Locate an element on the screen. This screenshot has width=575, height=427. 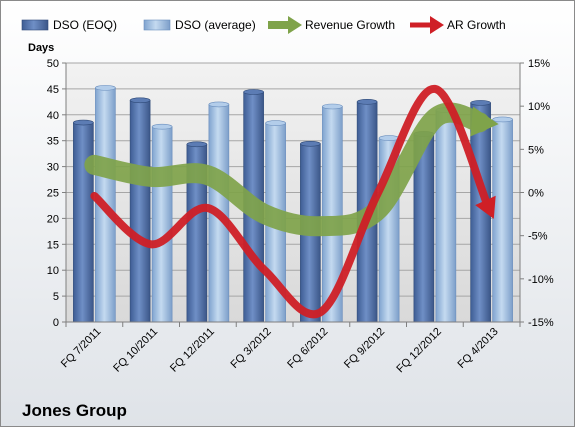
legend-label: DSO (average) is located at coordinates (215, 25).